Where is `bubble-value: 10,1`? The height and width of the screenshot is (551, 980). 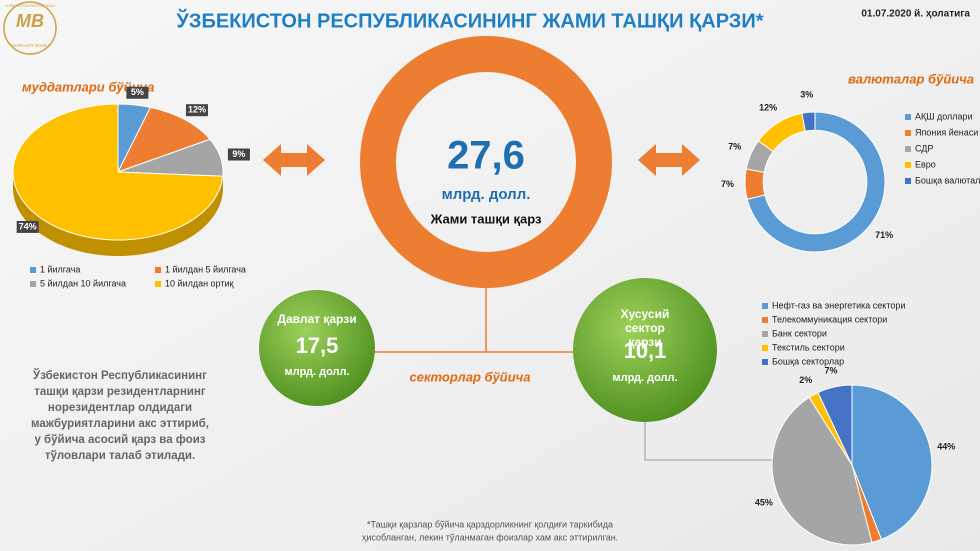 bubble-value: 10,1 is located at coordinates (645, 350).